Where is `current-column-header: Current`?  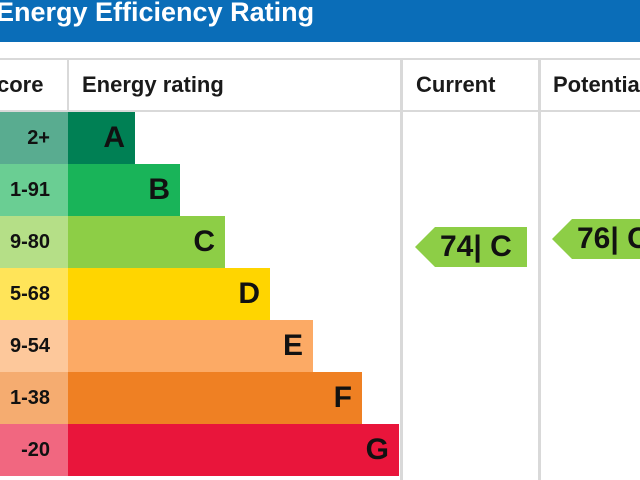 current-column-header: Current is located at coordinates (456, 84).